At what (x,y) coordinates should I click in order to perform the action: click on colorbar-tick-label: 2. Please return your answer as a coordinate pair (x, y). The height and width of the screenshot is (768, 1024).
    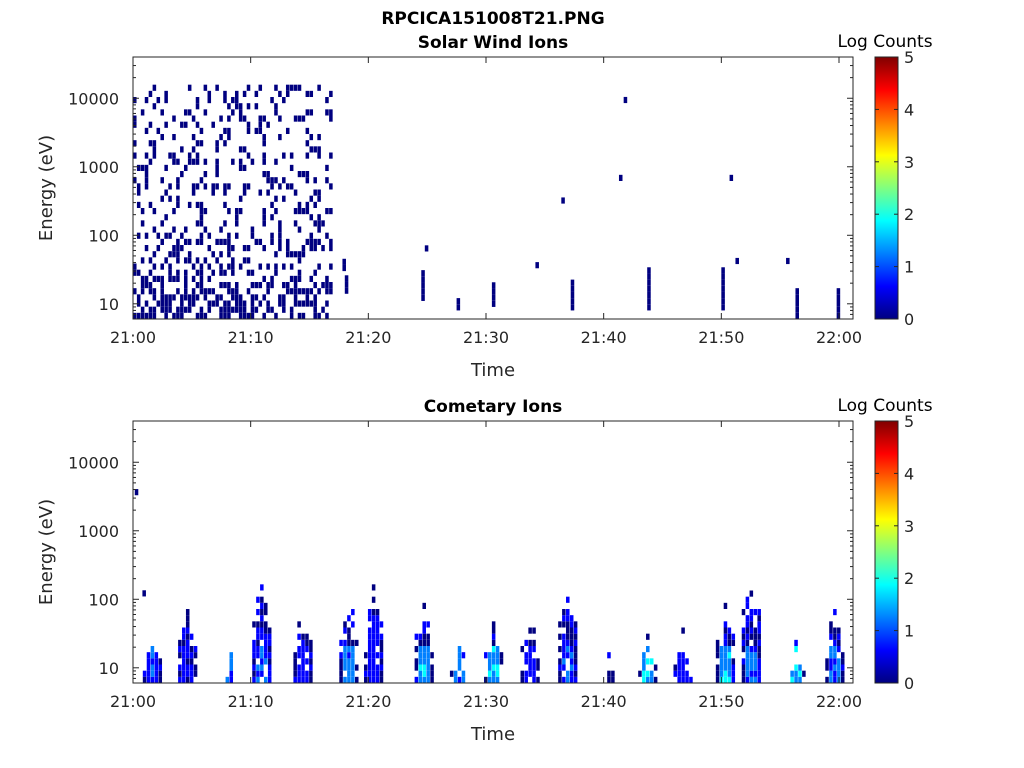
    Looking at the image, I should click on (909, 214).